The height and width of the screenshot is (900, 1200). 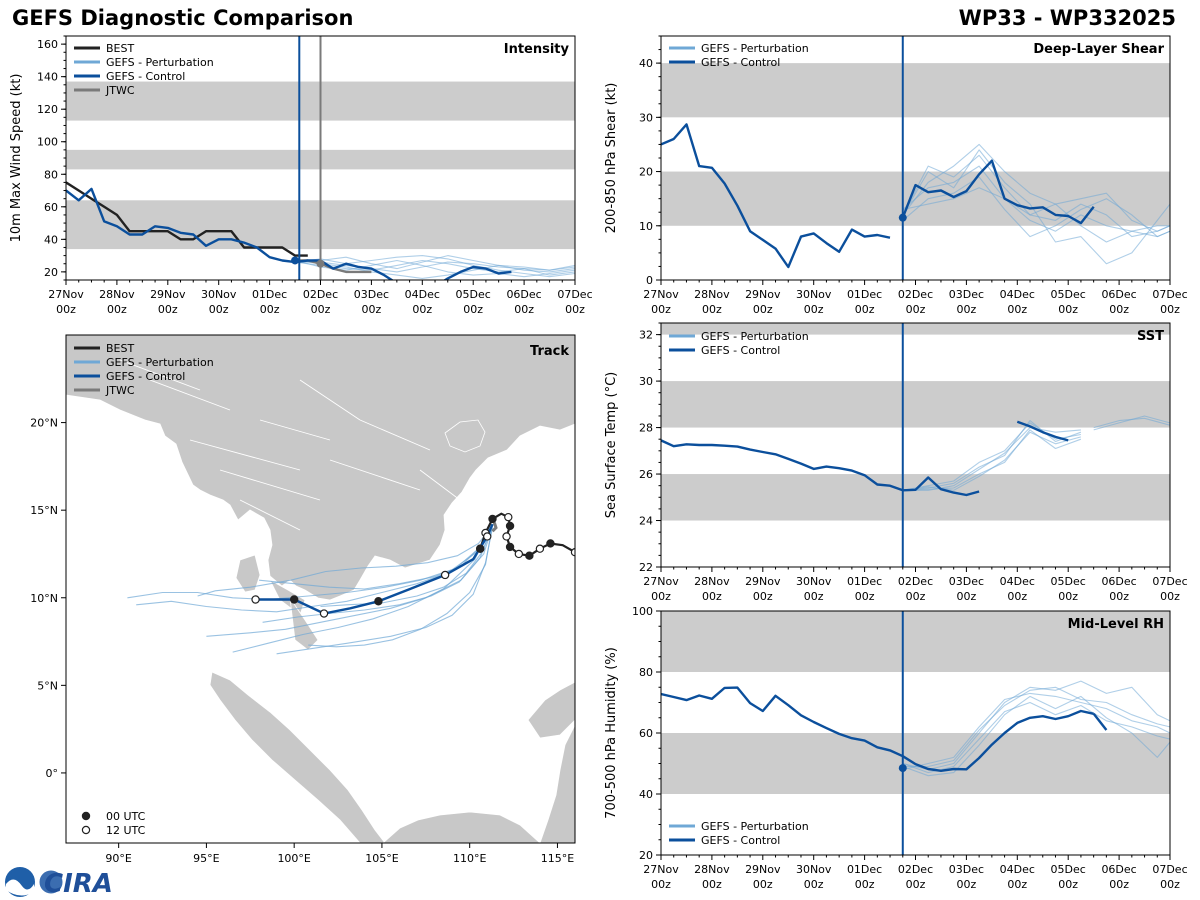 I want to click on intensity-xtick-date: 04Dec, so click(x=422, y=294).